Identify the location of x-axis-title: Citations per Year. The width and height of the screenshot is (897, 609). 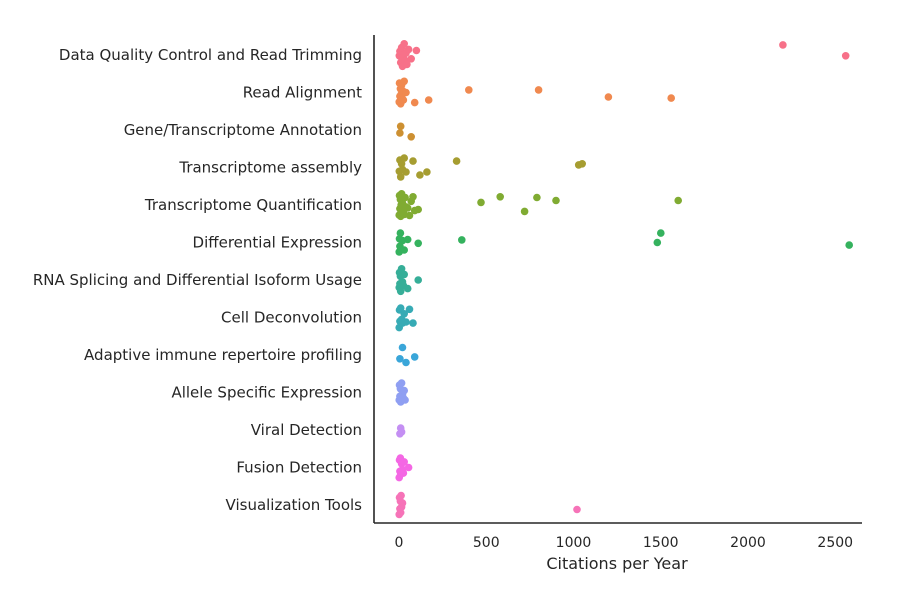
(617, 563).